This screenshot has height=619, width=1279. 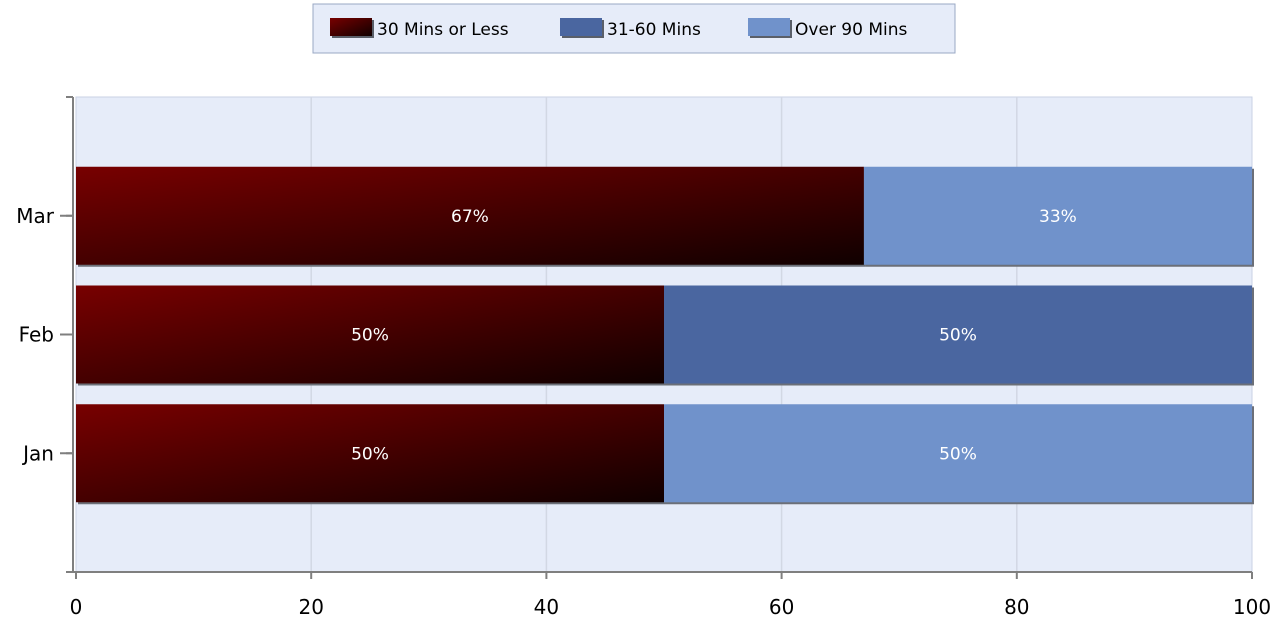 What do you see at coordinates (1252, 607) in the screenshot?
I see `x-tick-label: 100` at bounding box center [1252, 607].